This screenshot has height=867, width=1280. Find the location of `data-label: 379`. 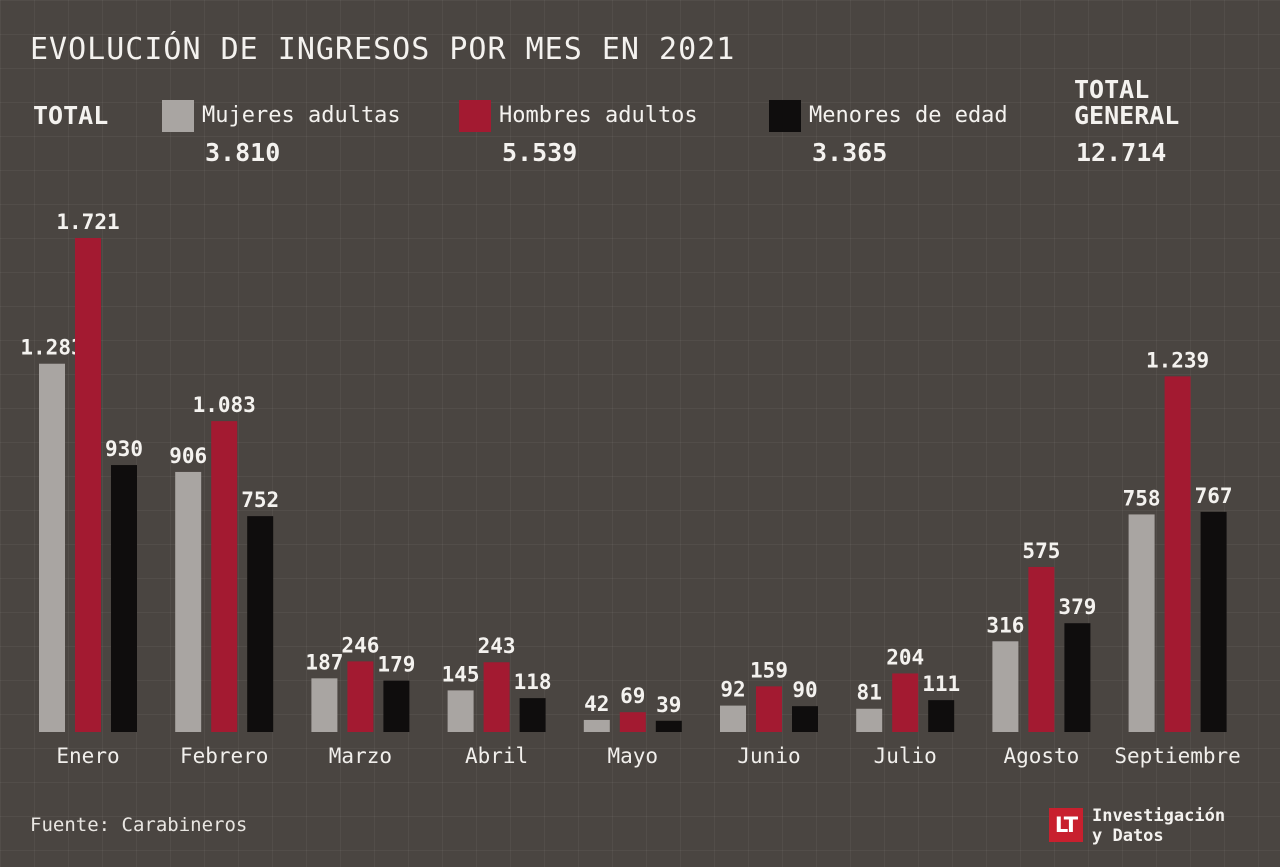

data-label: 379 is located at coordinates (1077, 607).